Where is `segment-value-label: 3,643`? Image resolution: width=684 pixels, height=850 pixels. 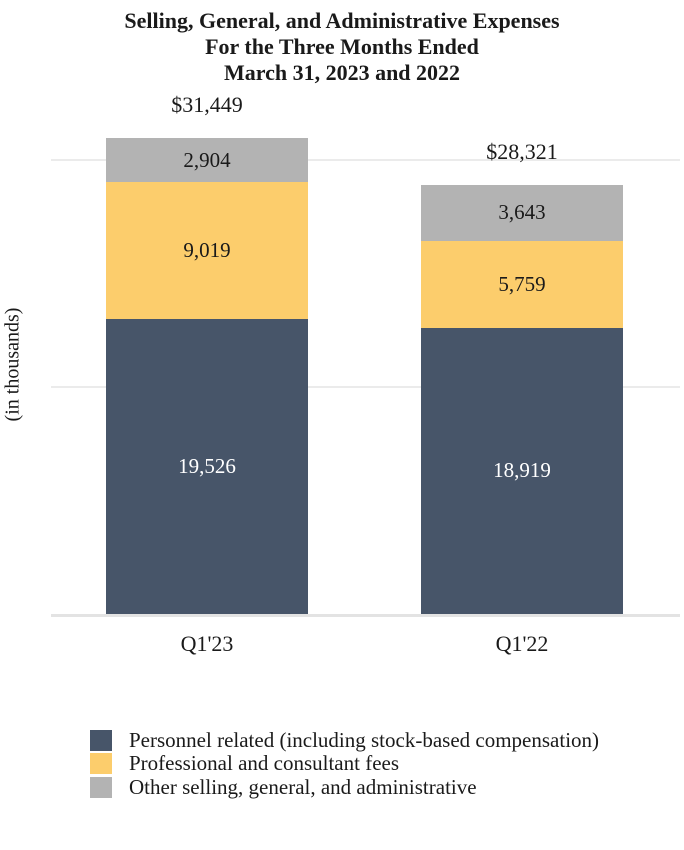
segment-value-label: 3,643 is located at coordinates (522, 212).